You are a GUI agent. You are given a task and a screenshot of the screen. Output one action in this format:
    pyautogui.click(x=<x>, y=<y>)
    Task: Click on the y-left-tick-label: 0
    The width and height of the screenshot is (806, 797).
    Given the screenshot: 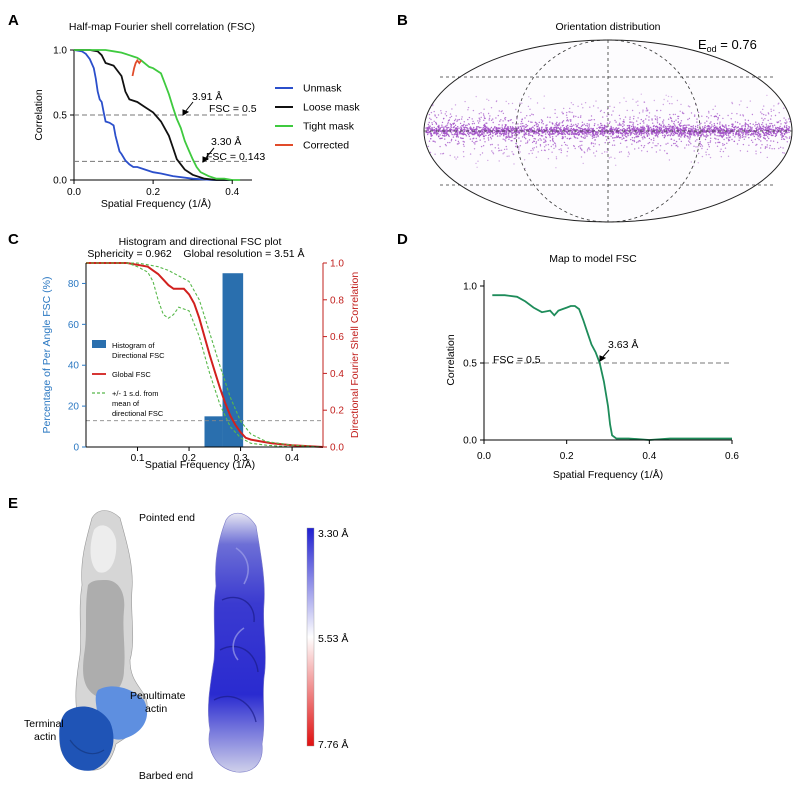 What is the action you would take?
    pyautogui.click(x=76, y=448)
    